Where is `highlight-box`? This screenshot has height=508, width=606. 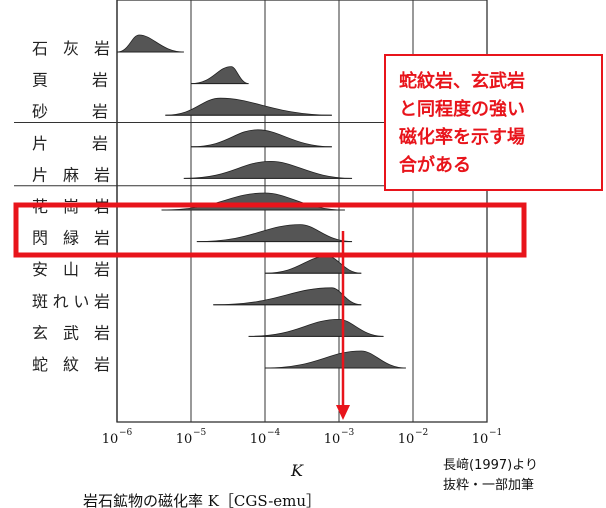
highlight-box is located at coordinates (270, 230).